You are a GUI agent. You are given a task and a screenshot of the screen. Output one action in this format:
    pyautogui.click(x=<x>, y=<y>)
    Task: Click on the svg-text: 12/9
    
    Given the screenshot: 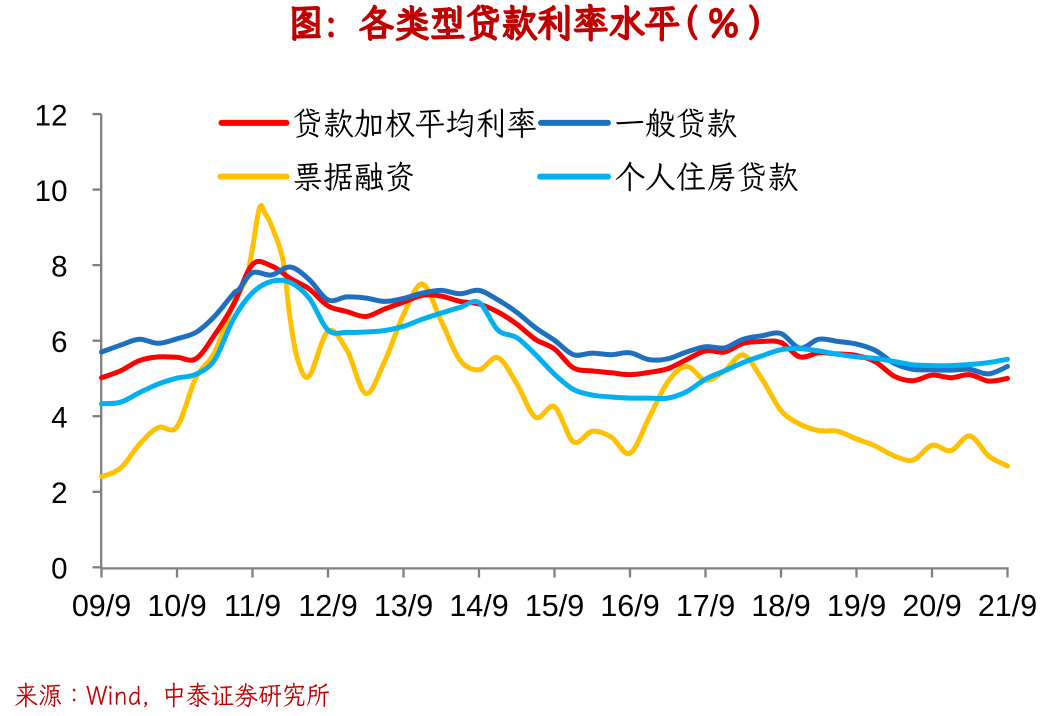 What is the action you would take?
    pyautogui.click(x=327, y=606)
    